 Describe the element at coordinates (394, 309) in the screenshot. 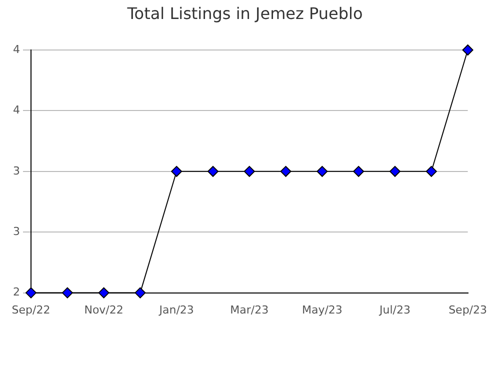

I see `x-tick-label: Jul/23` at that location.